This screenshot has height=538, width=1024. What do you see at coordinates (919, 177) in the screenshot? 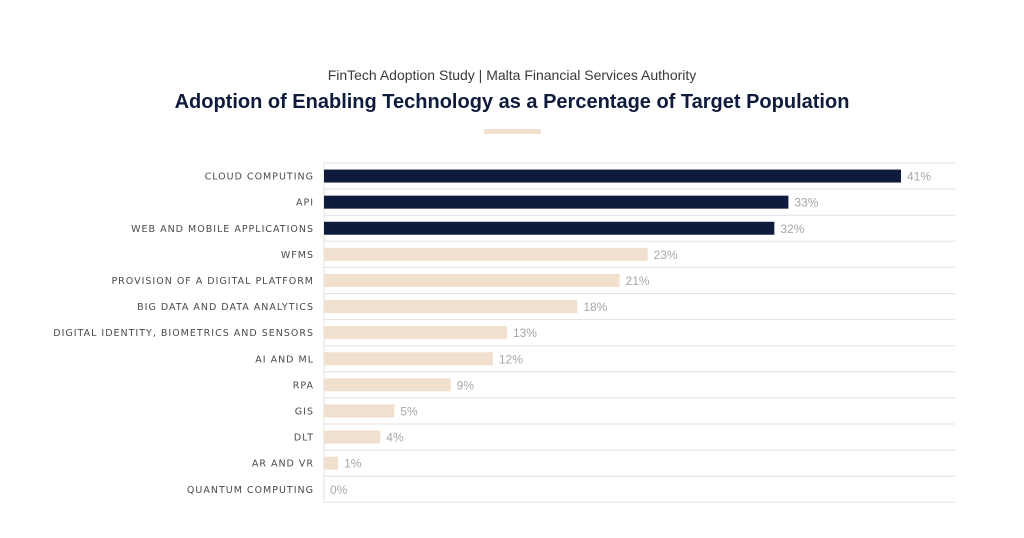
I see `value-label: 41%` at bounding box center [919, 177].